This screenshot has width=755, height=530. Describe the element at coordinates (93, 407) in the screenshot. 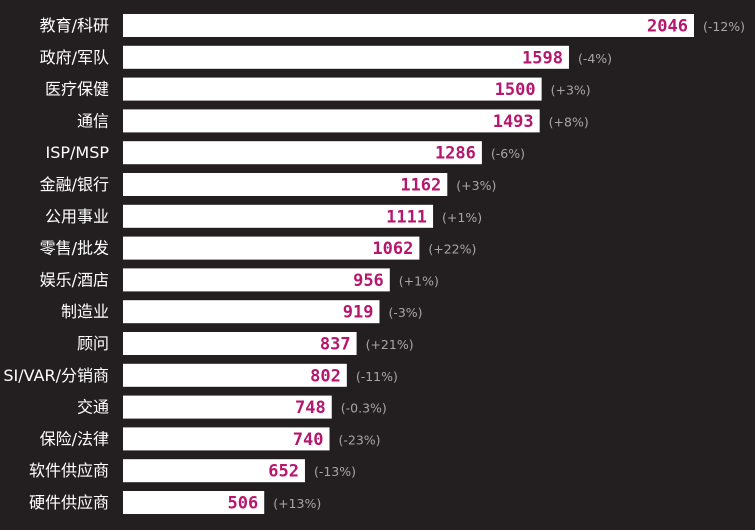

I see `category-label: 交通` at that location.